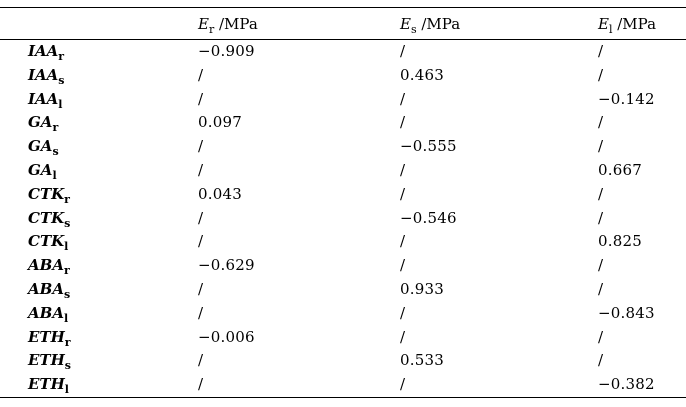  I want to click on cell-er: 0.097, so click(220, 122).